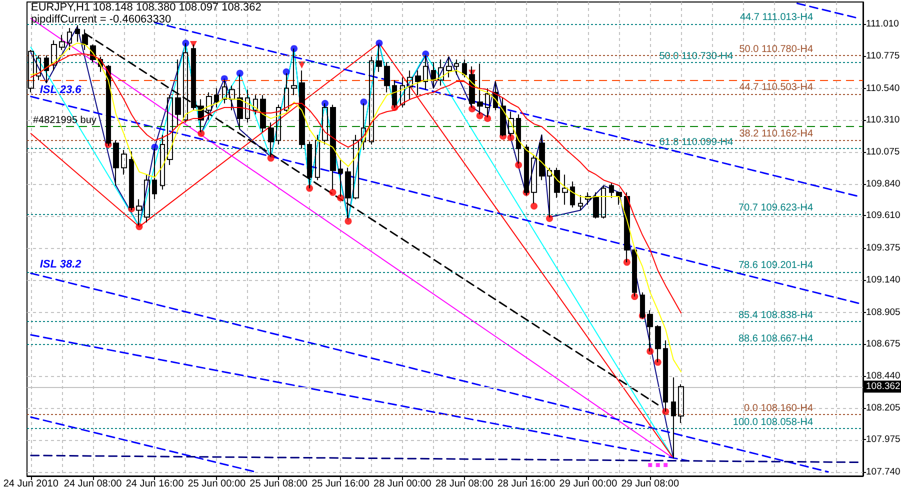 The width and height of the screenshot is (901, 491). I want to click on y-tick-label: 110.775, so click(883, 56).